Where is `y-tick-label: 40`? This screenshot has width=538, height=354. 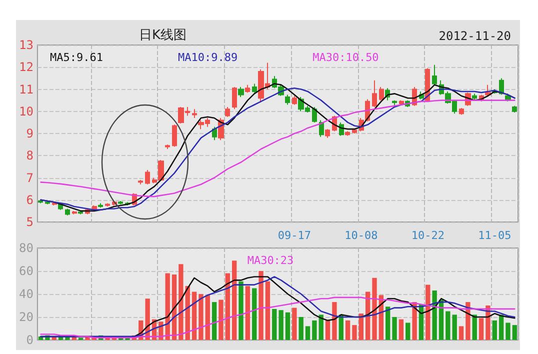
y-tick-label: 40 is located at coordinates (26, 294).